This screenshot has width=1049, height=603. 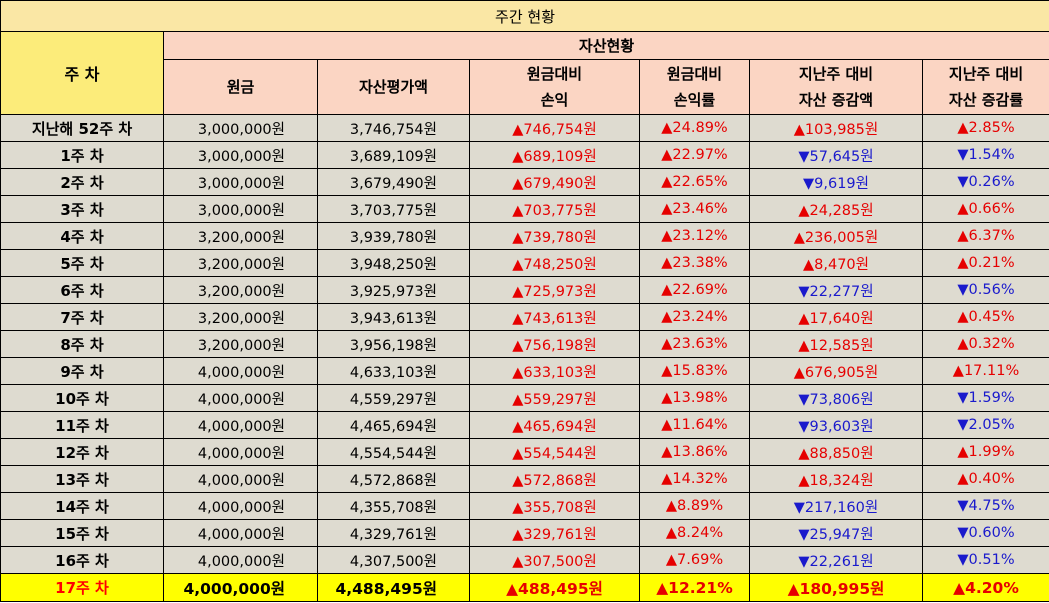 What do you see at coordinates (82, 290) in the screenshot?
I see `week-cell: 6주 차` at bounding box center [82, 290].